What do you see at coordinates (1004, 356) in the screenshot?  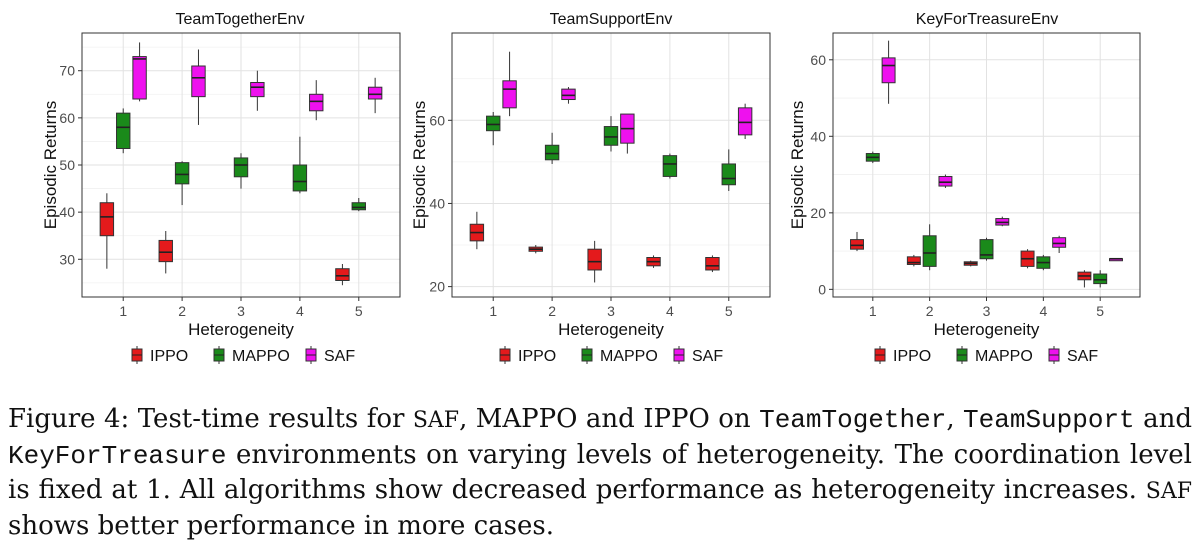 I see `legend-label: MAPPO` at bounding box center [1004, 356].